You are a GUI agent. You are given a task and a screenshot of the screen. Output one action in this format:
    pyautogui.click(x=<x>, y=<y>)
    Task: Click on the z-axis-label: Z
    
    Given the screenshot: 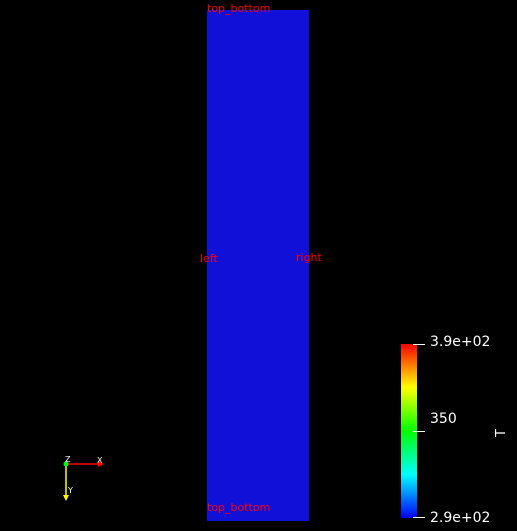 What is the action you would take?
    pyautogui.click(x=68, y=459)
    